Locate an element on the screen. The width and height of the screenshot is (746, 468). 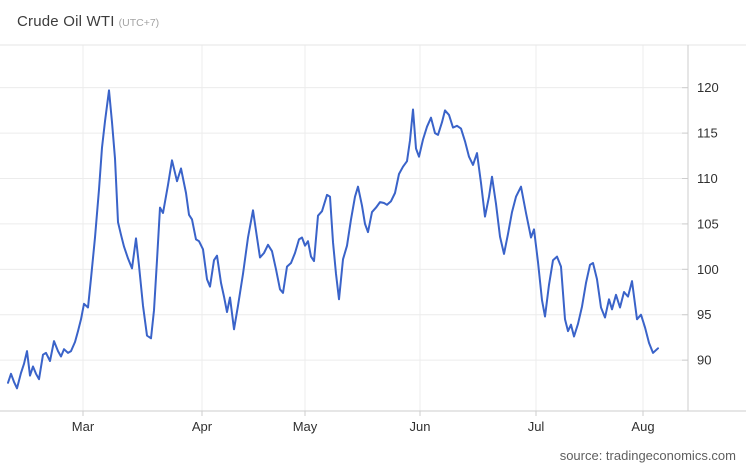
x-tick-label: Mar is located at coordinates (83, 426).